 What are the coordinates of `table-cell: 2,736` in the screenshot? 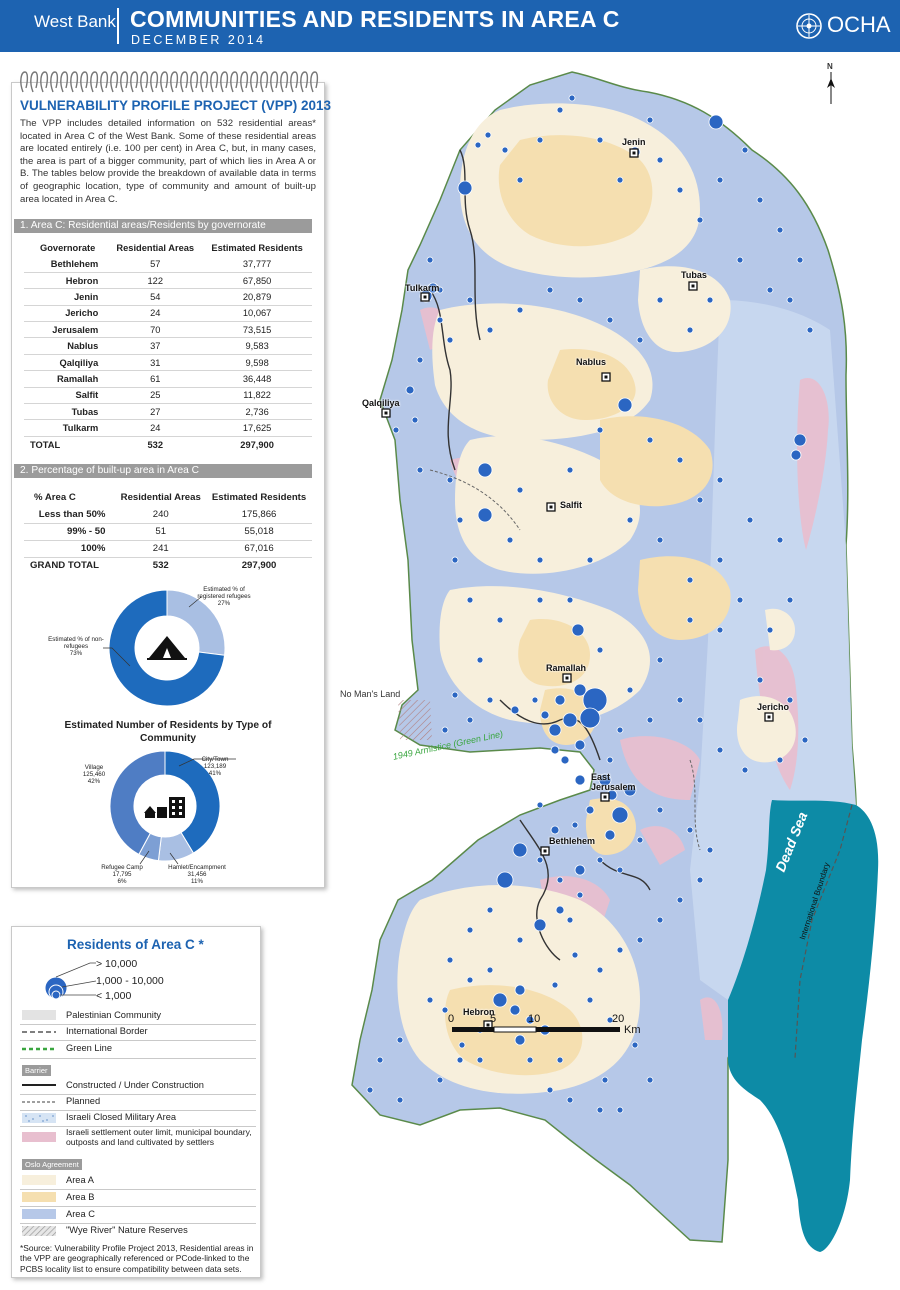 It's located at (257, 412).